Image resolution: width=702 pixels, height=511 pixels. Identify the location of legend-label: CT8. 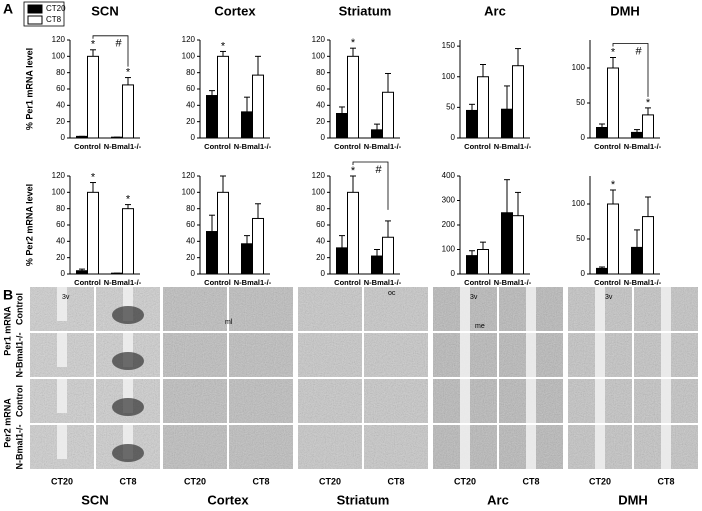
(54, 19).